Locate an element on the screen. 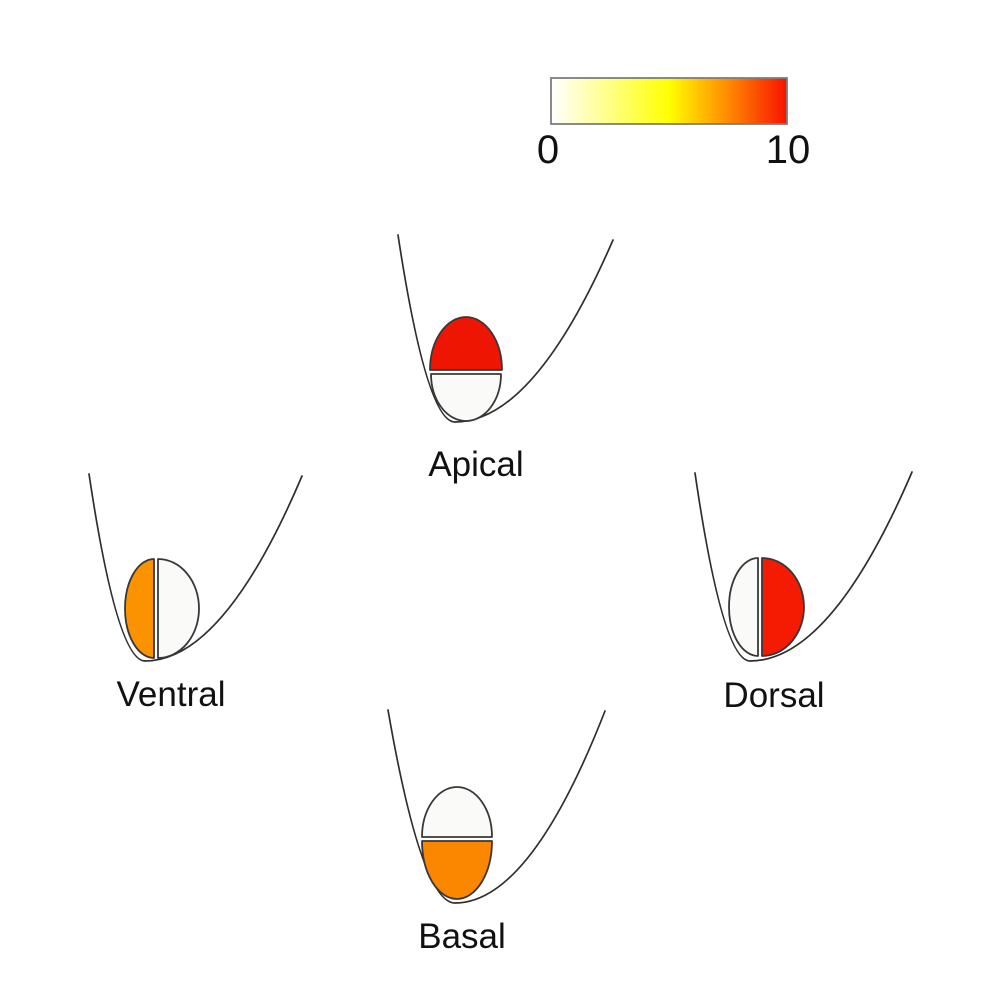 The height and width of the screenshot is (988, 1000). apical-oocyte-top-half-colored is located at coordinates (466, 343).